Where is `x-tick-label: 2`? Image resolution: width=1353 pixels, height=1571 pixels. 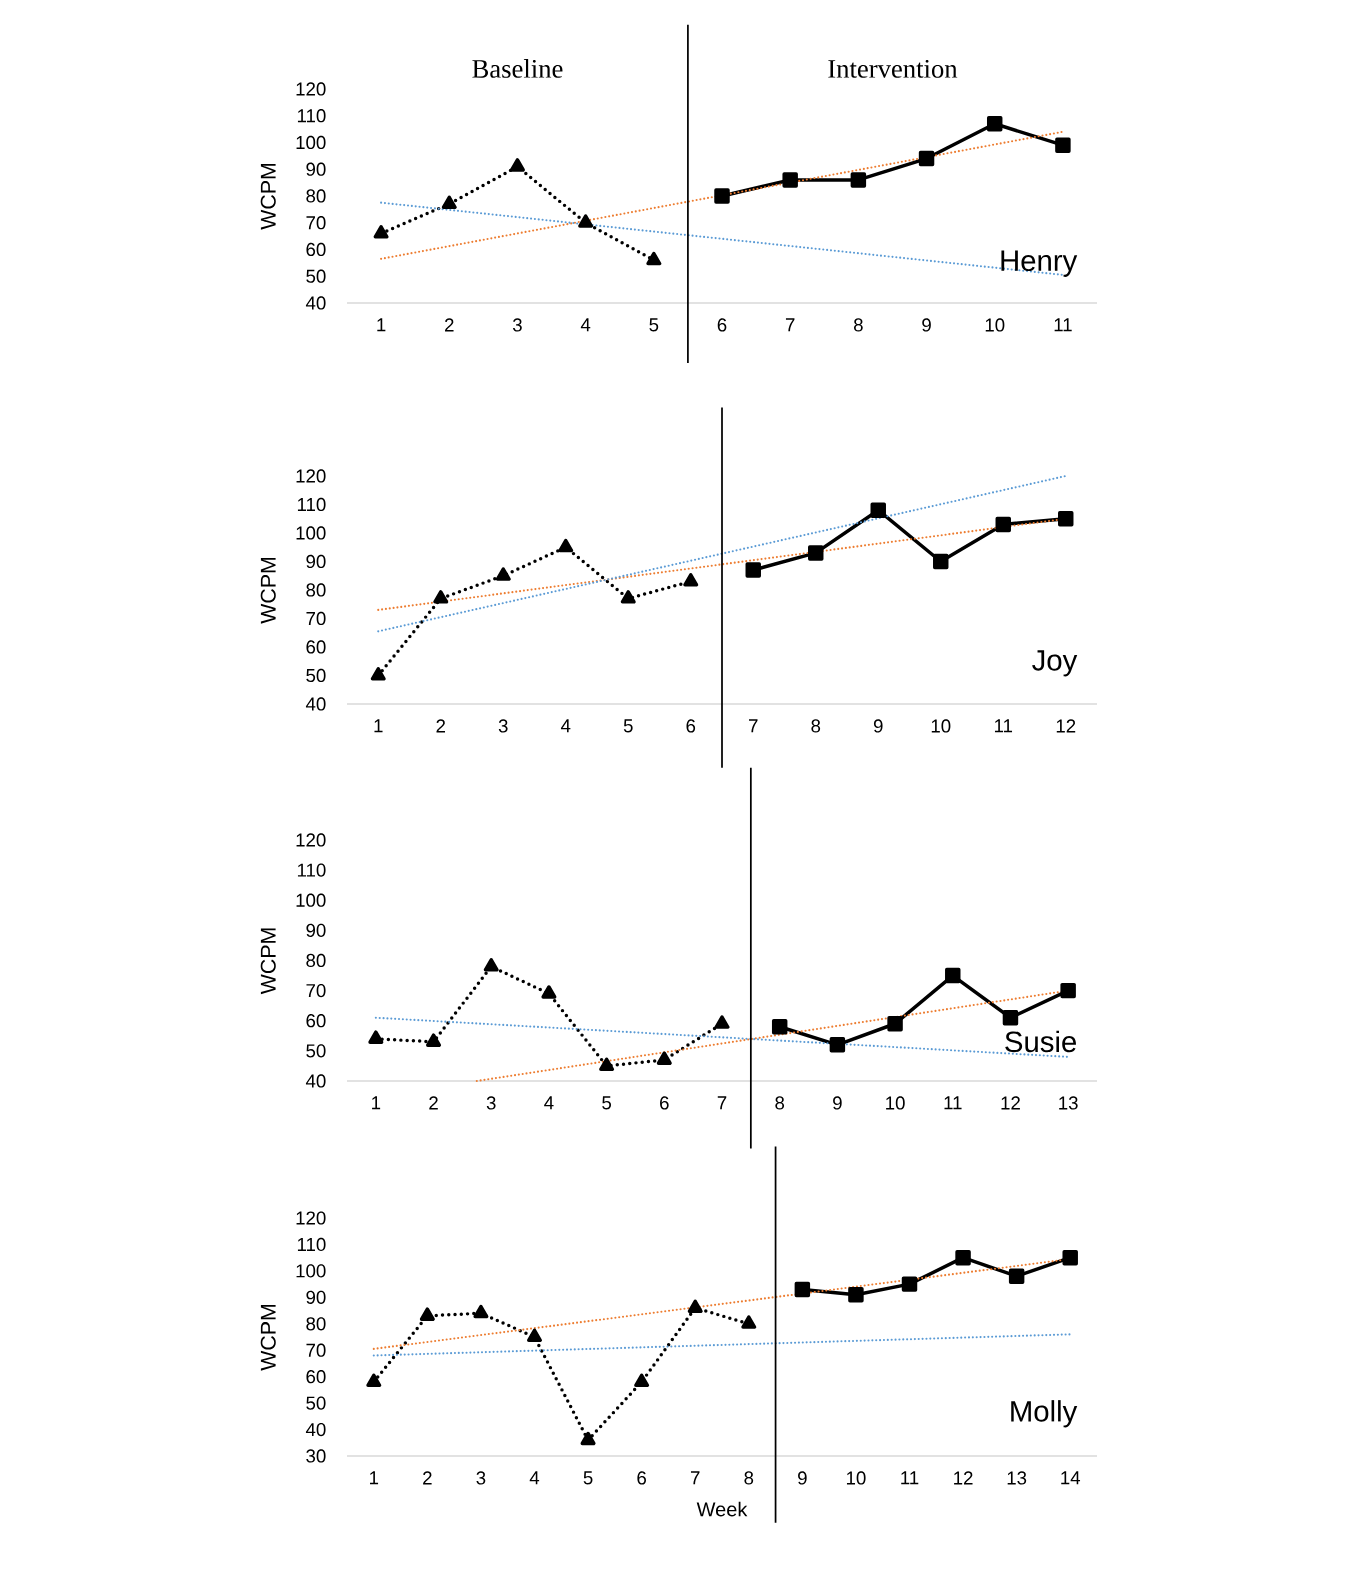
x-tick-label: 2 is located at coordinates (433, 1103).